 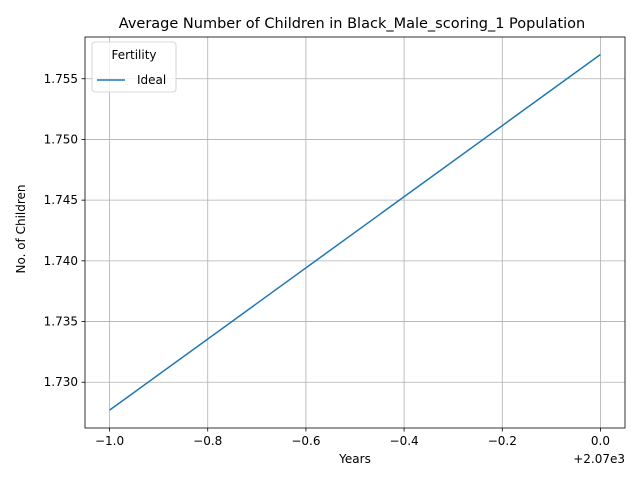 I want to click on y-tick-label: 1.755, so click(x=61, y=79).